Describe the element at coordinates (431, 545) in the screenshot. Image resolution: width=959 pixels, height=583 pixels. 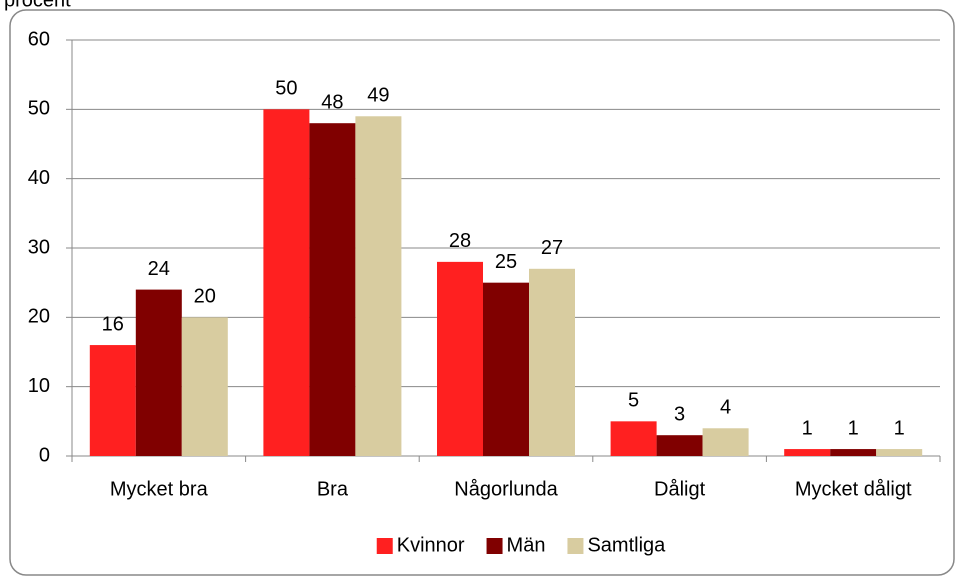
I see `legend-label: Kvinnor` at that location.